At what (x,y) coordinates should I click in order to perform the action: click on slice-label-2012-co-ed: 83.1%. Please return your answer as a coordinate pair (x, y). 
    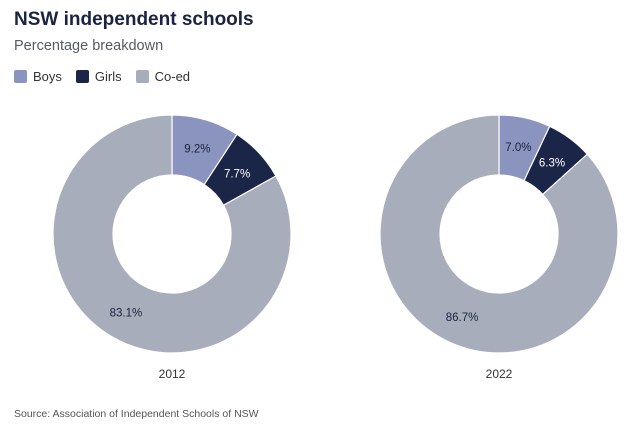
    Looking at the image, I should click on (126, 313).